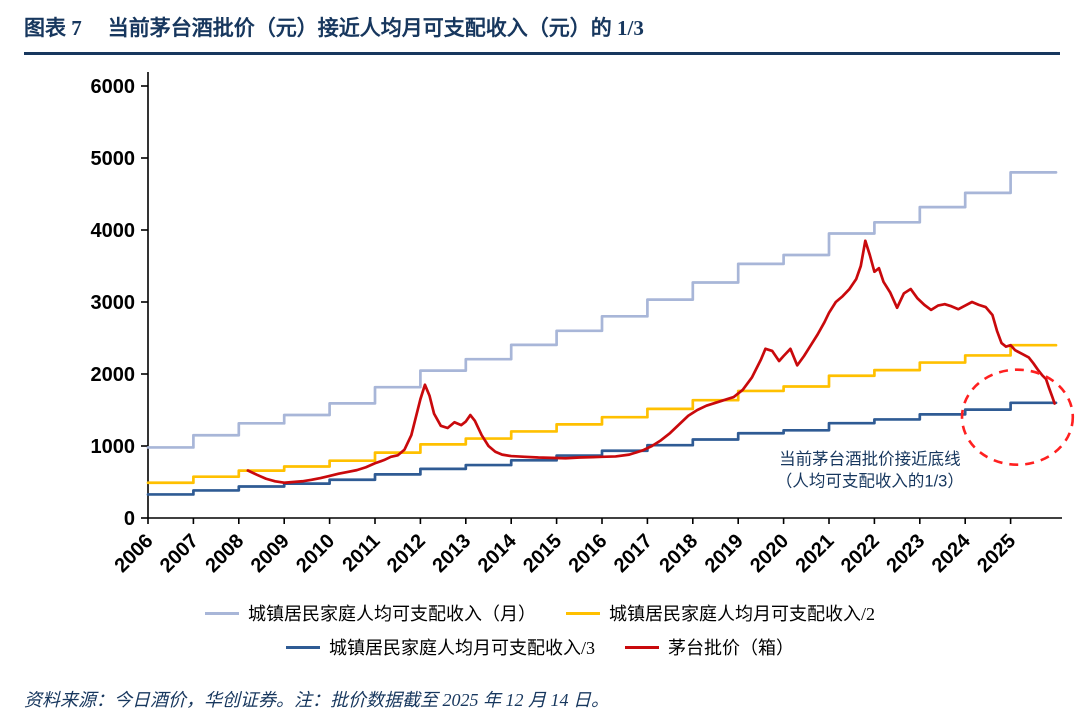  I want to click on x-tick-label: 2019, so click(724, 553).